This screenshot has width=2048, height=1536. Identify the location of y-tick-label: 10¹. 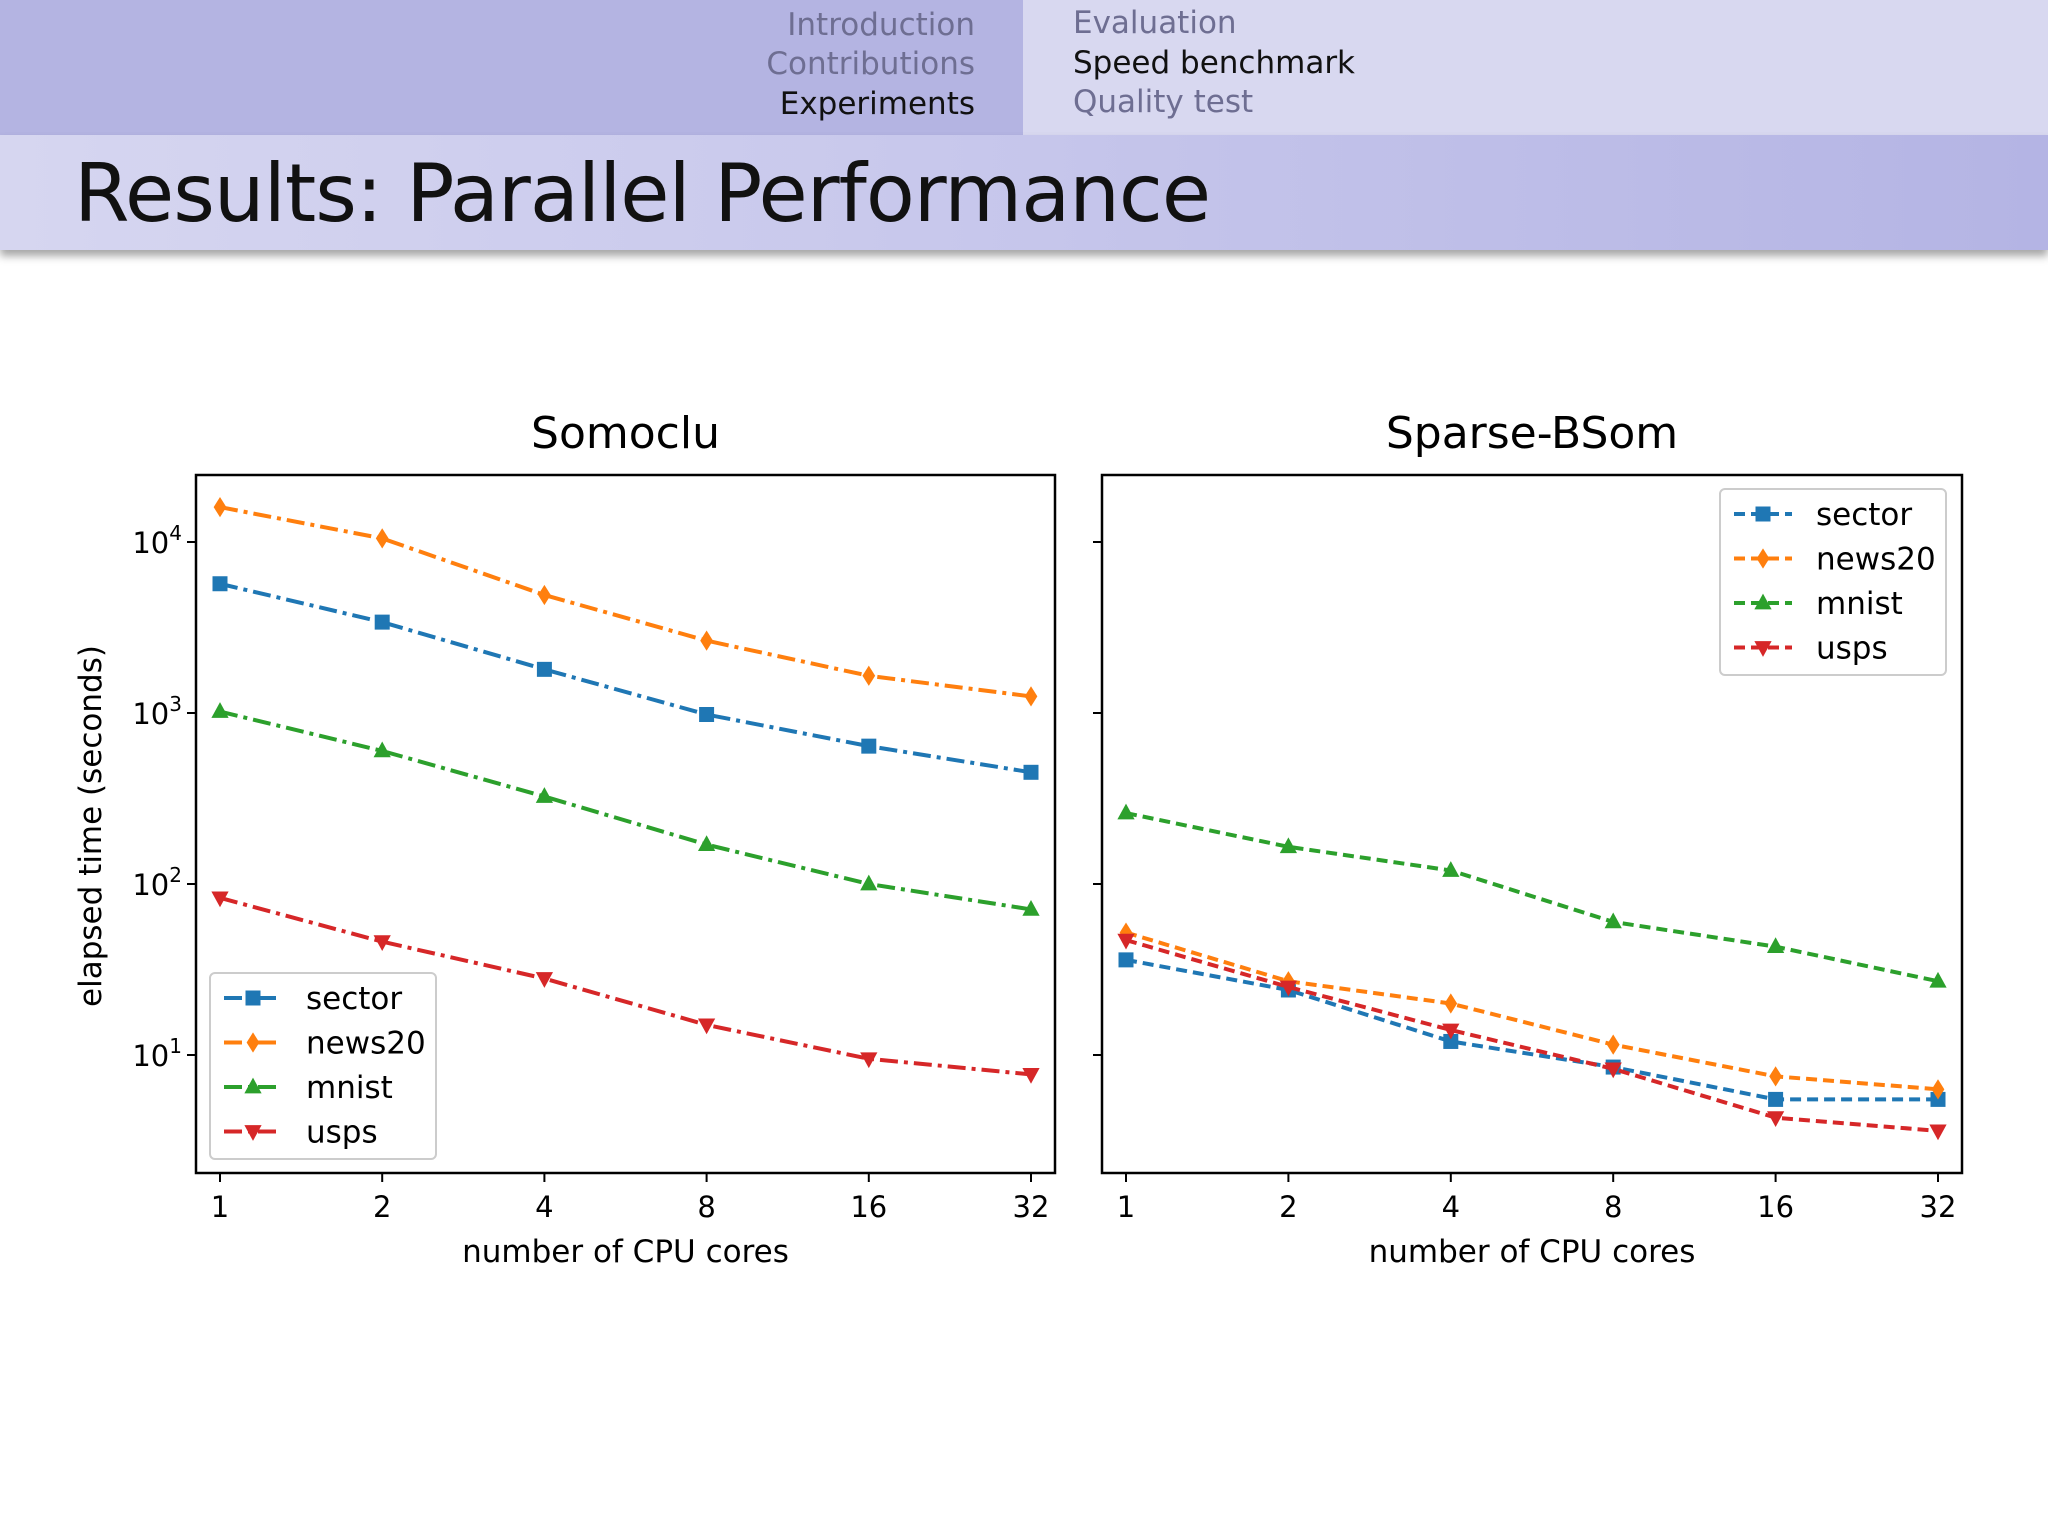
(157, 1053).